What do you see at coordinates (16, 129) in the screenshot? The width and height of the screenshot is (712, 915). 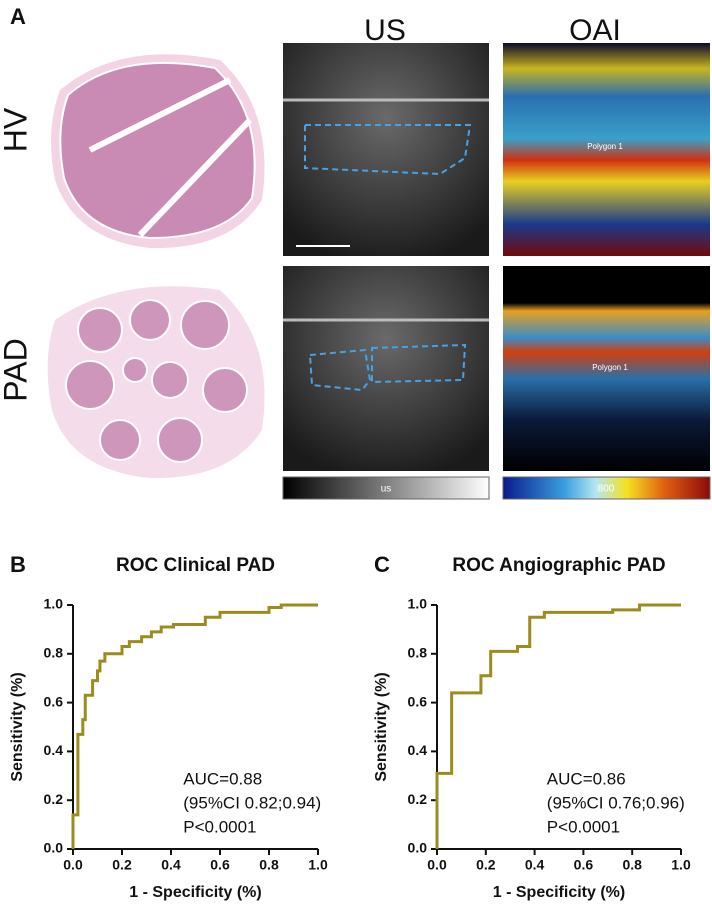 I see `row-label: HV` at bounding box center [16, 129].